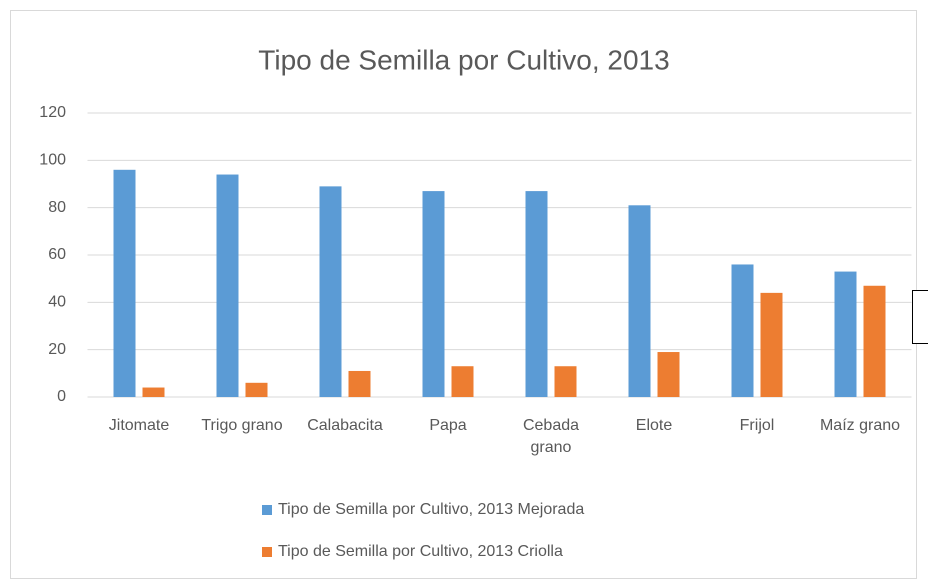 Image resolution: width=928 pixels, height=585 pixels. Describe the element at coordinates (463, 59) in the screenshot. I see `chart-title: Tipo de Semilla por Cultivo, 2013` at that location.